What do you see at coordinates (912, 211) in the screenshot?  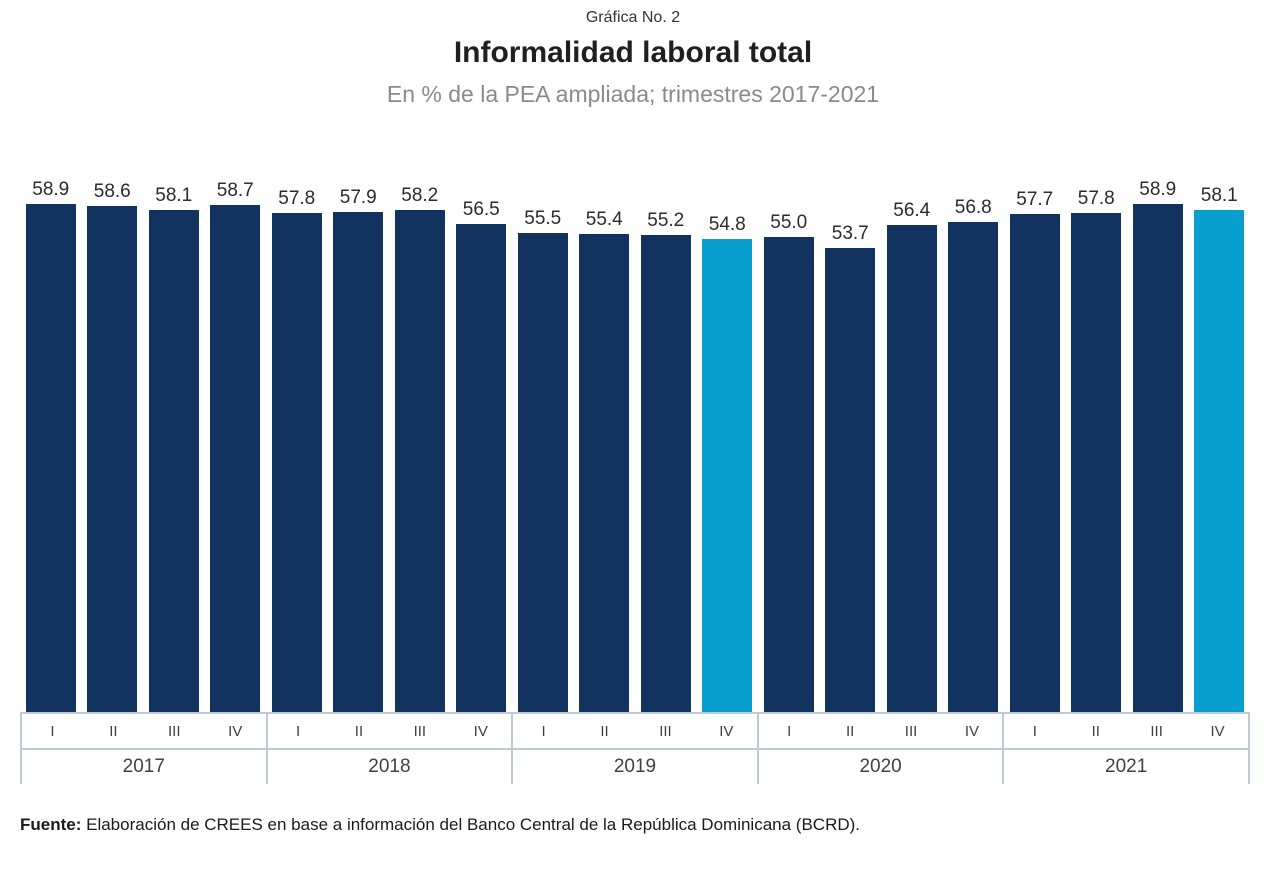 I see `bar-value-label: 56.4` at bounding box center [912, 211].